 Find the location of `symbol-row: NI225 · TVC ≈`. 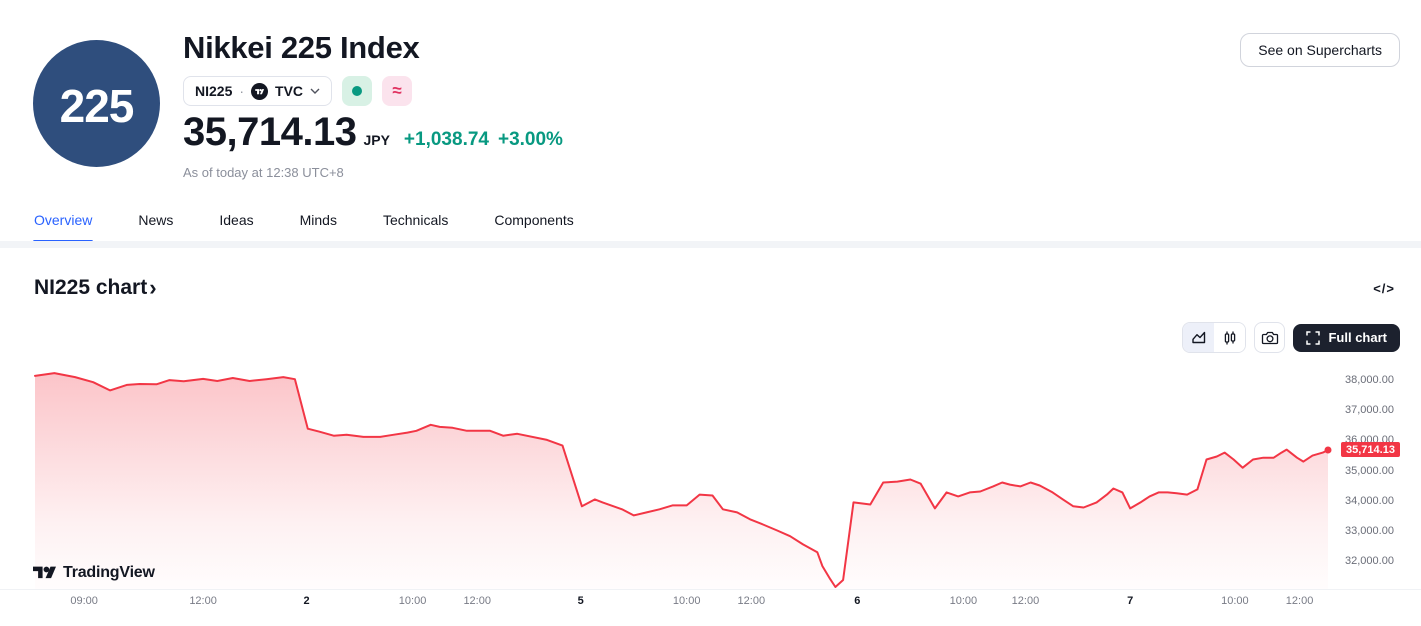

symbol-row: NI225 · TVC ≈ is located at coordinates (298, 91).